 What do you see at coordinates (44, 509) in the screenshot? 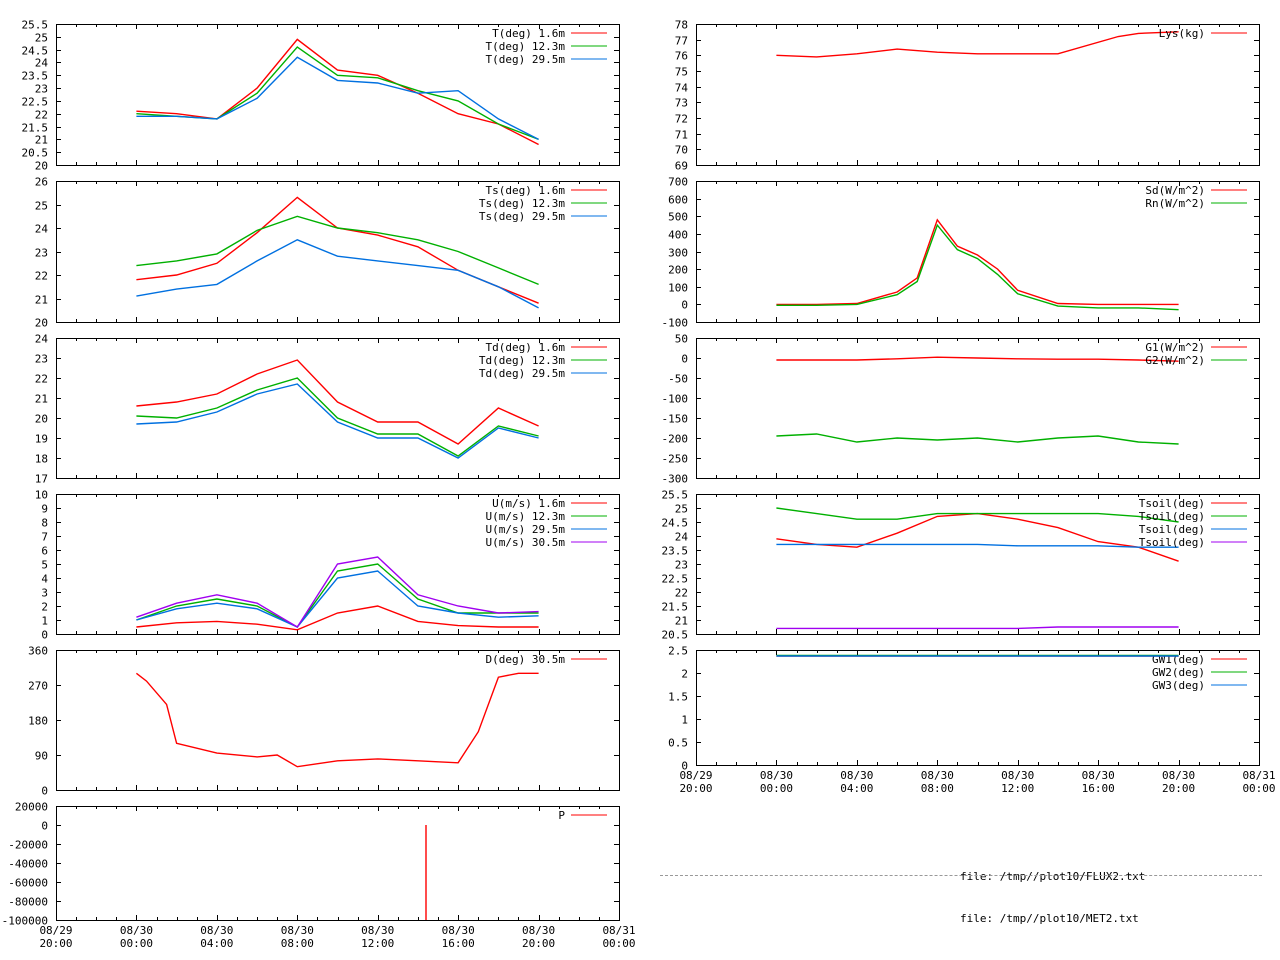
I see `y-tick-label: 9` at bounding box center [44, 509].